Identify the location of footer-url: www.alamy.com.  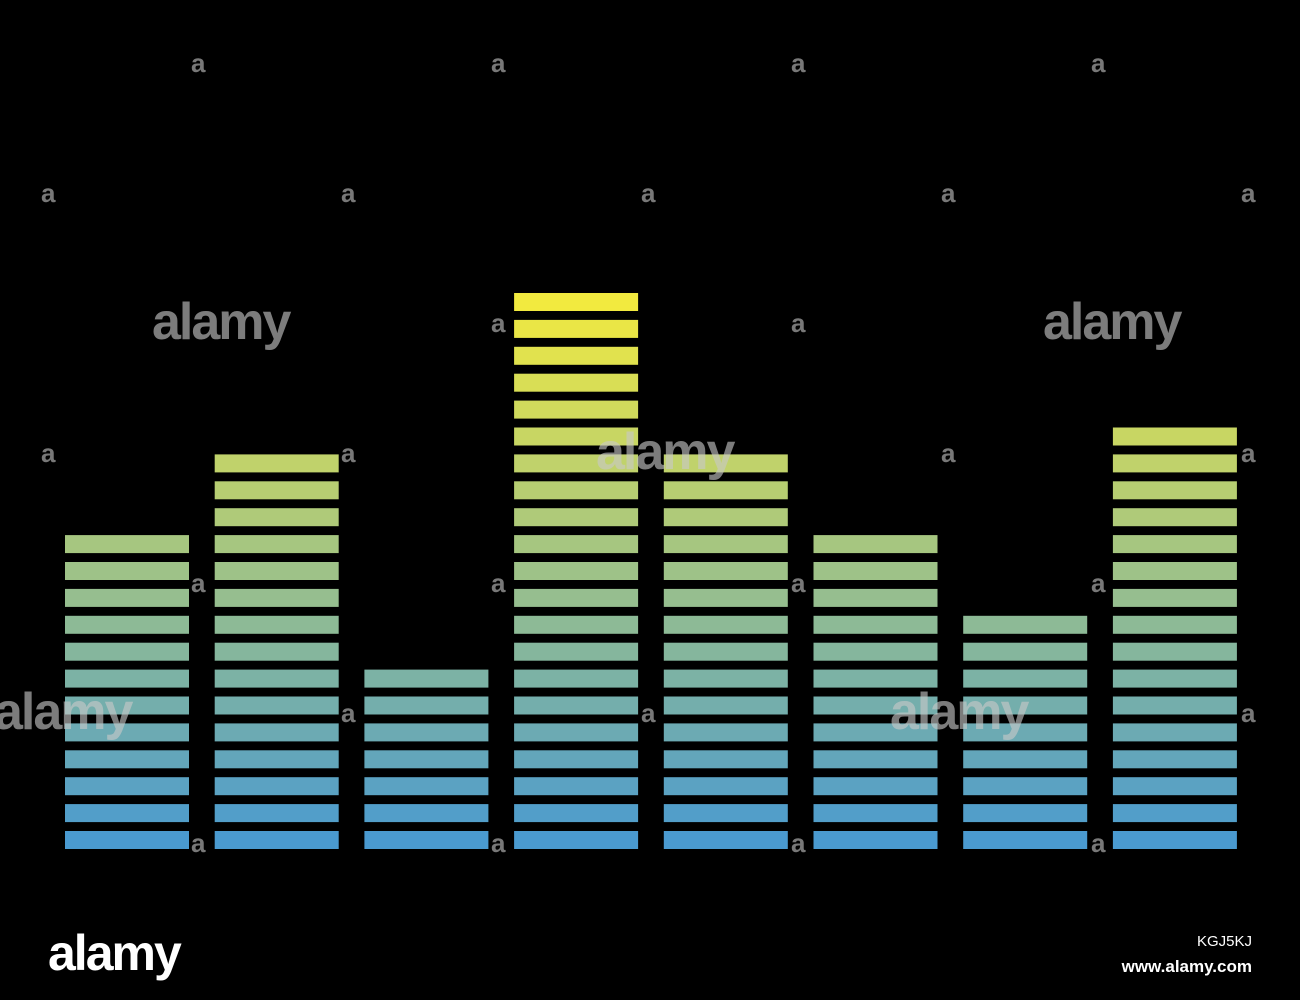
(1186, 966).